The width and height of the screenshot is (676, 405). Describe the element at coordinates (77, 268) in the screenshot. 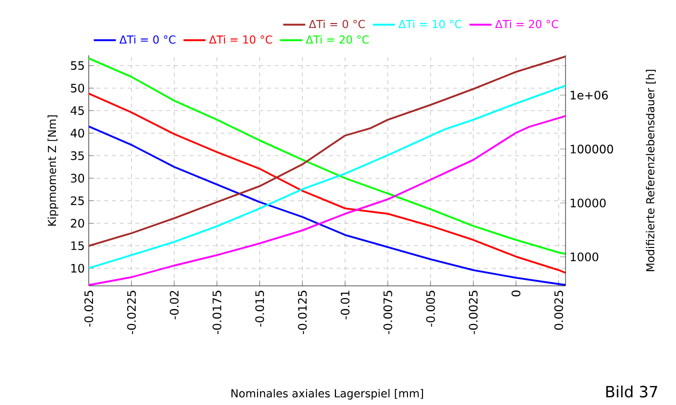

I see `y-tick-label: 10` at that location.